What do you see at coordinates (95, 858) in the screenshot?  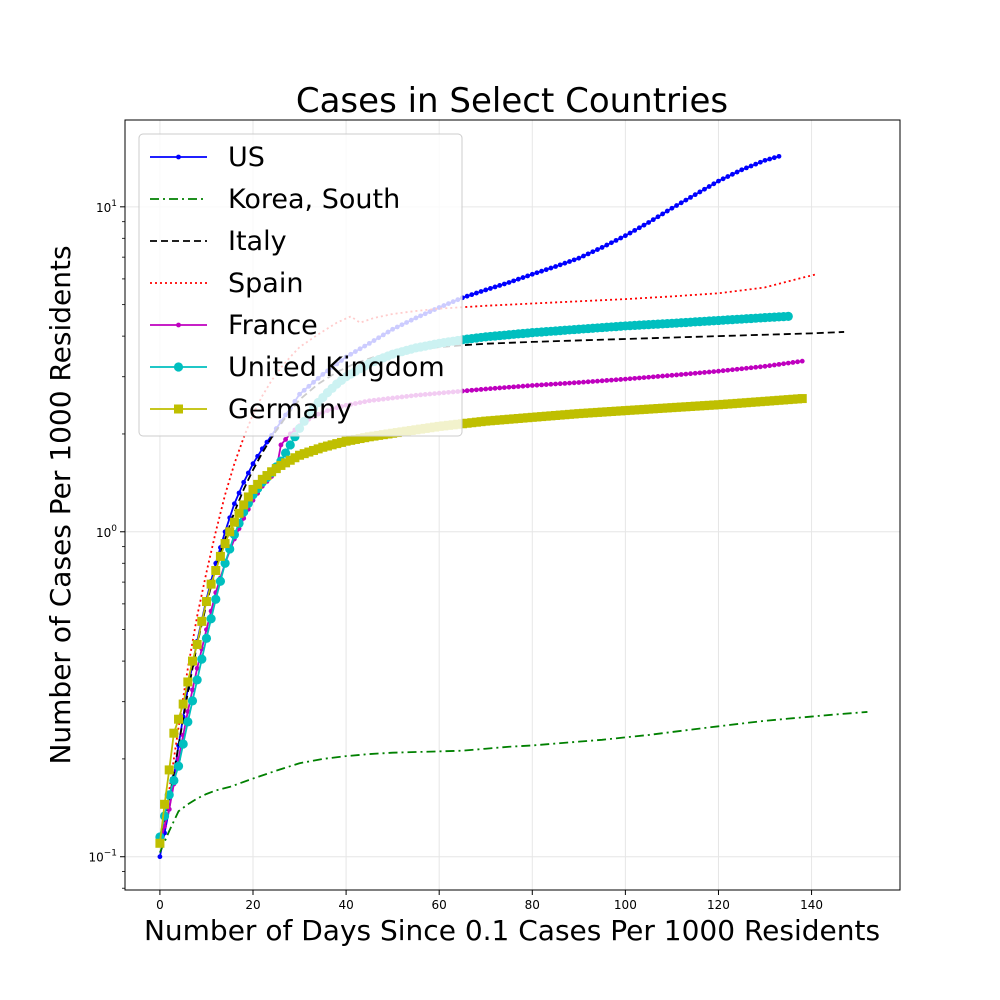 I see `y-tick-base: 10` at bounding box center [95, 858].